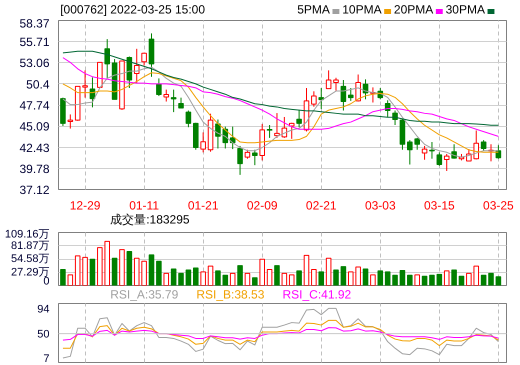 The height and width of the screenshot is (365, 520). What do you see at coordinates (414, 9) in the screenshot?
I see `legend-label: 20PMA` at bounding box center [414, 9].